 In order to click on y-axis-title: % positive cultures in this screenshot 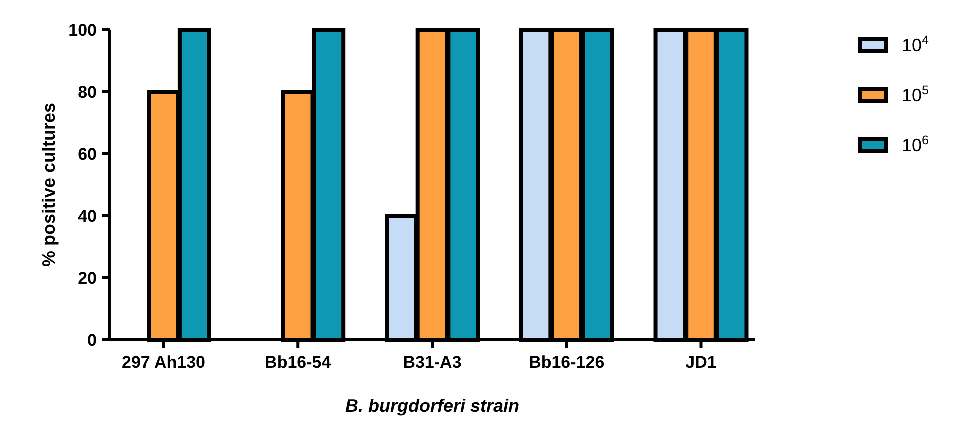, I will do `click(49, 185)`.